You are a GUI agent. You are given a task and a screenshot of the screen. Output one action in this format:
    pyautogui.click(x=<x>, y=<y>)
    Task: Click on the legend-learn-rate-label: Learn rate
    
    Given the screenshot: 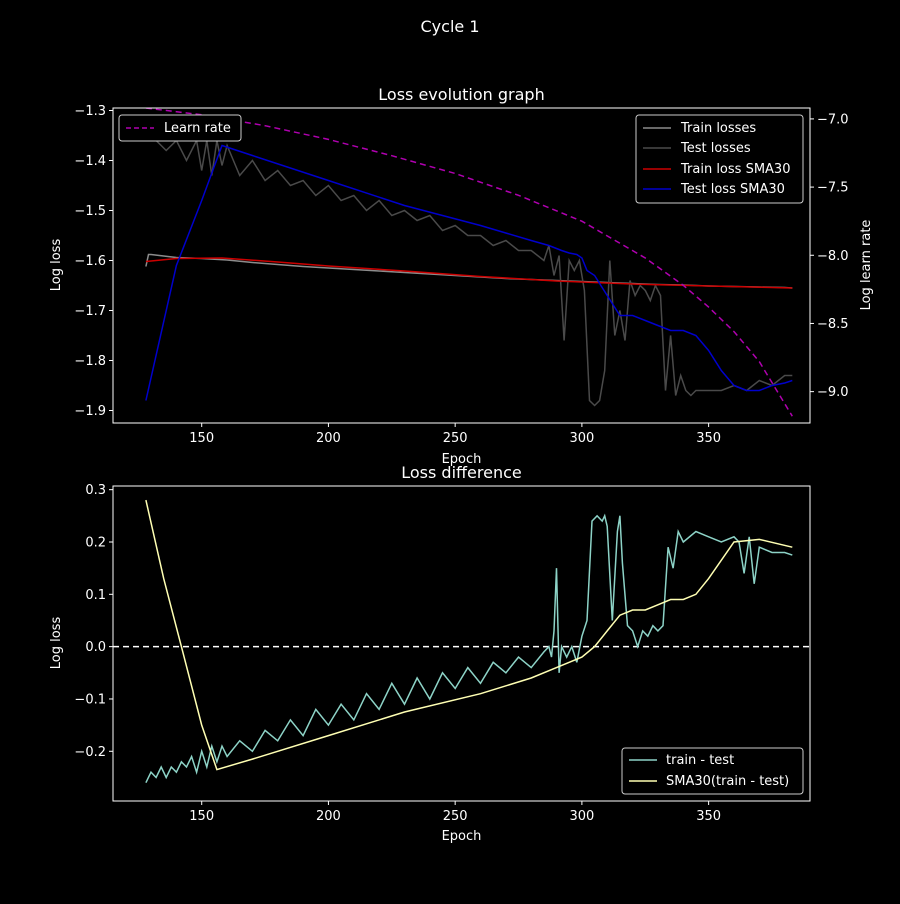 What is the action you would take?
    pyautogui.click(x=197, y=128)
    